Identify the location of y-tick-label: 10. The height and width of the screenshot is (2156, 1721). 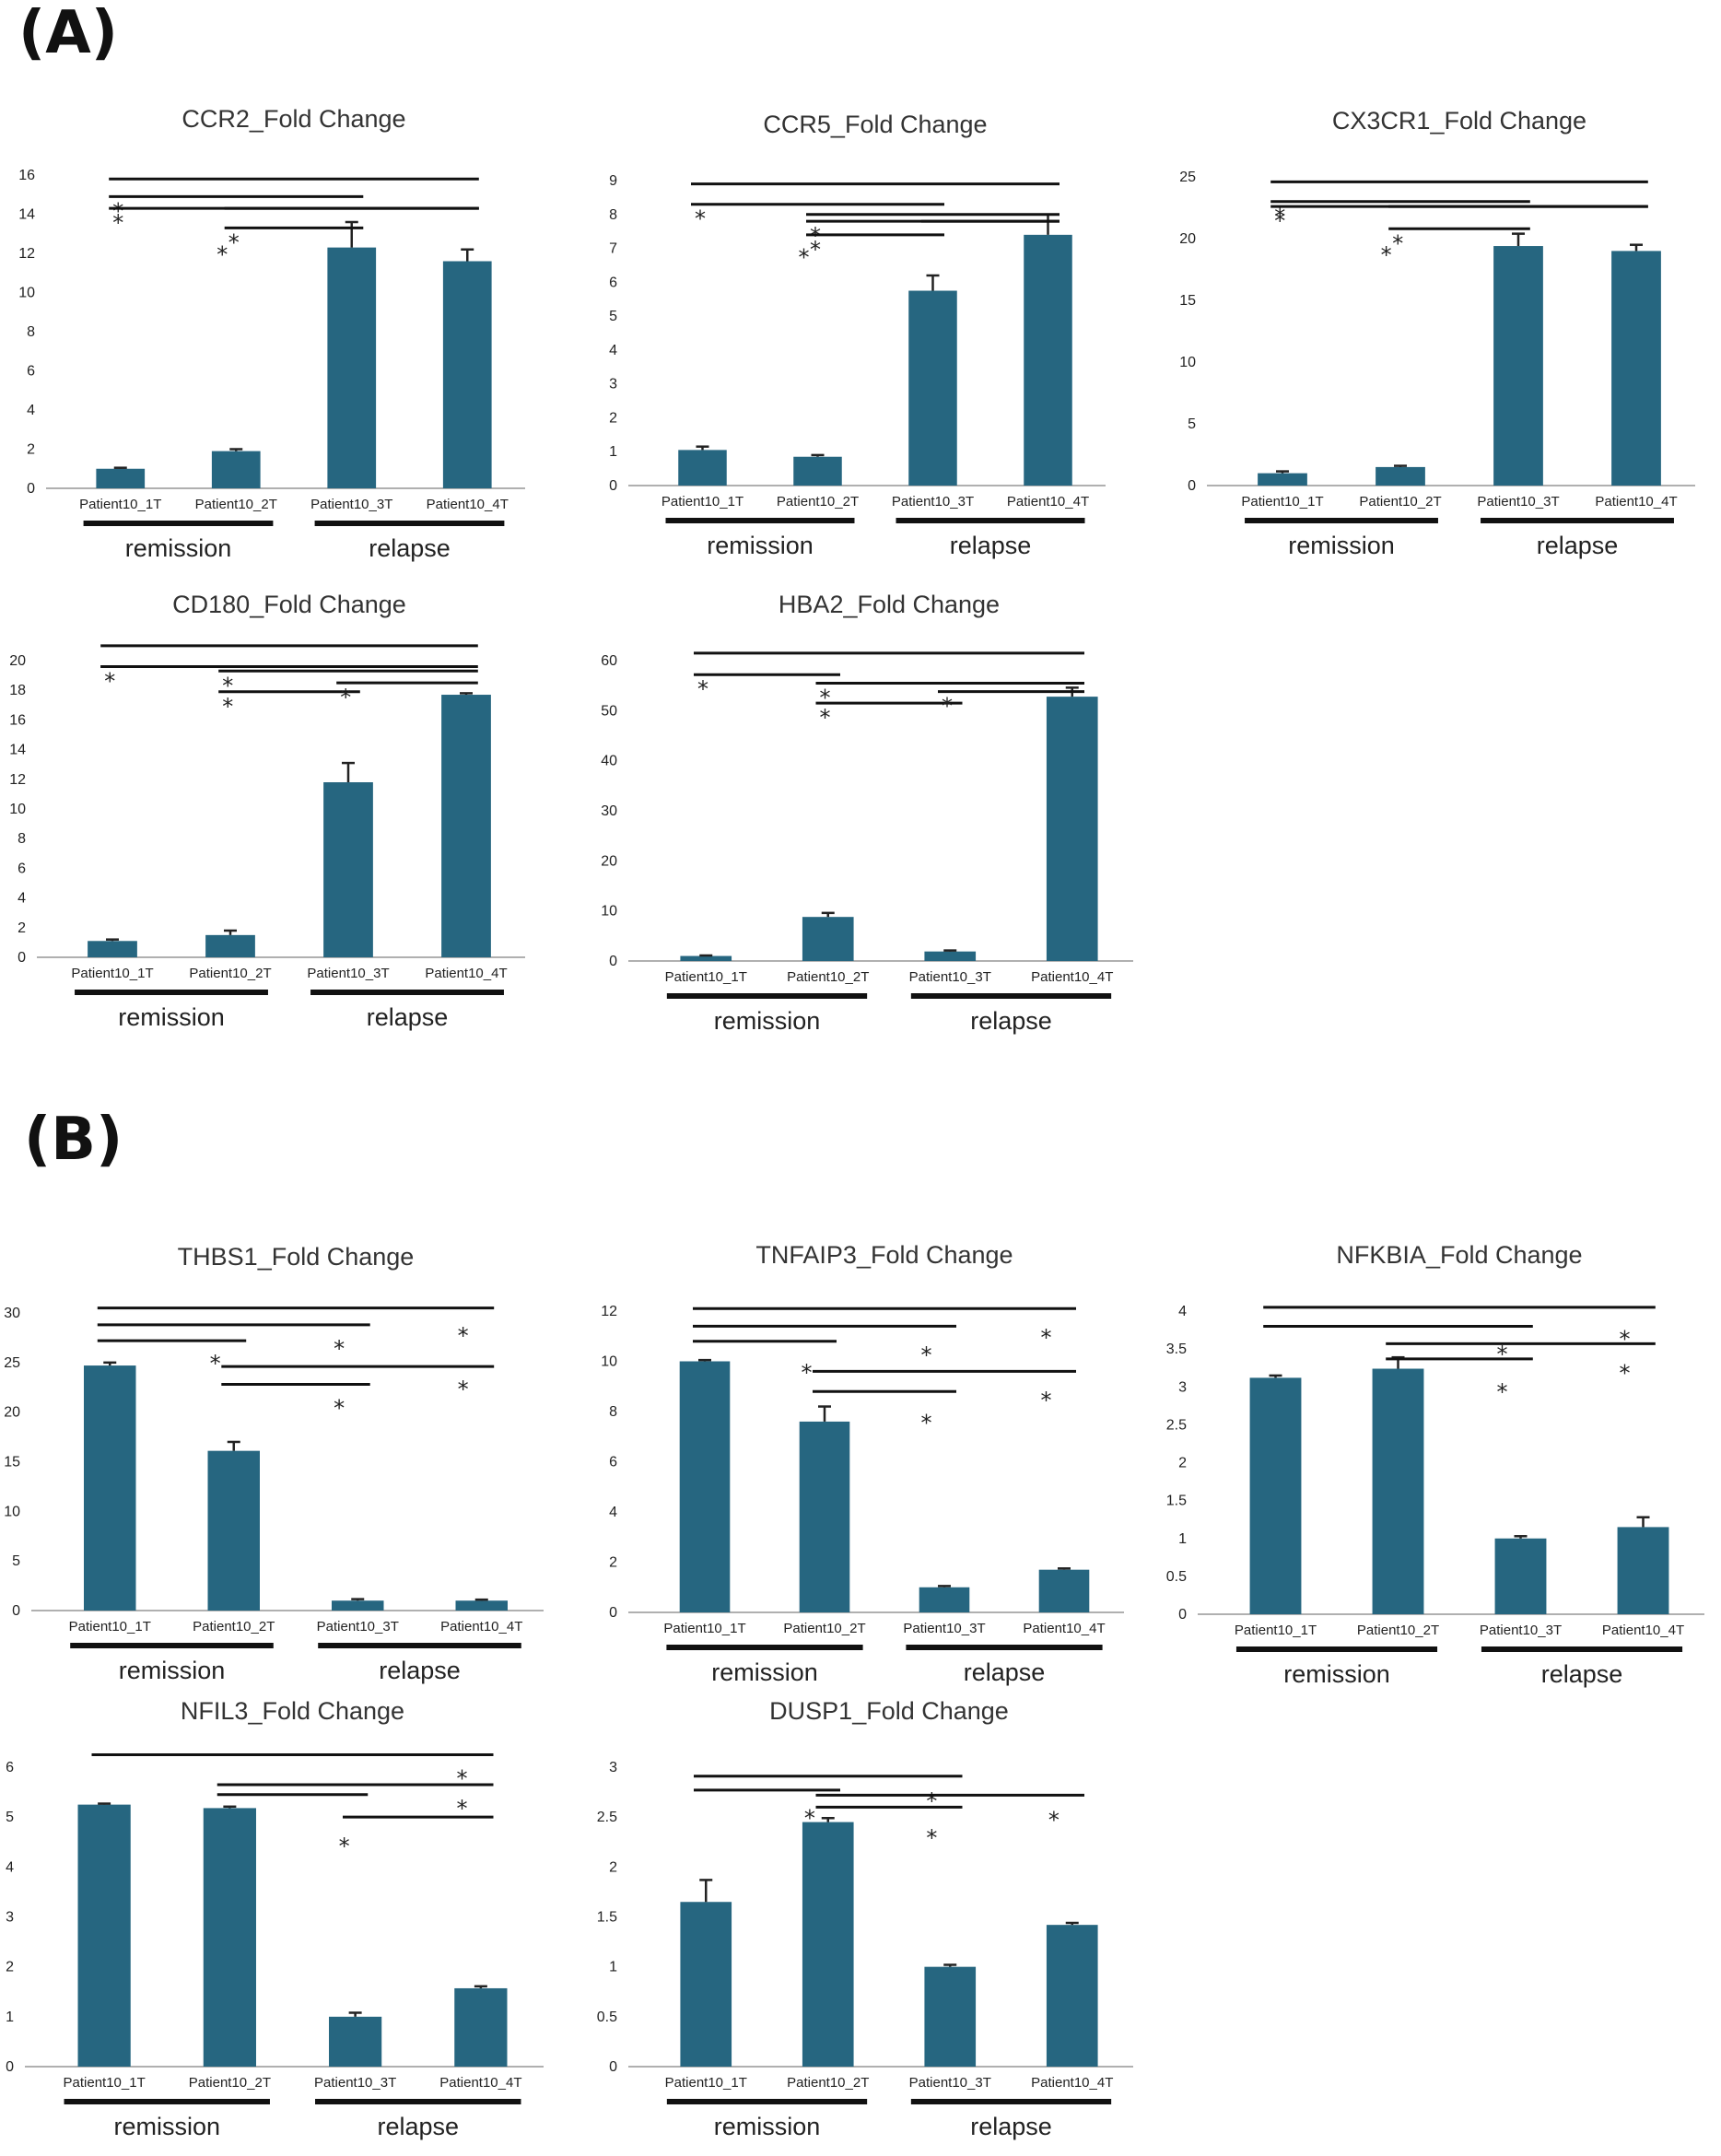
(26, 293).